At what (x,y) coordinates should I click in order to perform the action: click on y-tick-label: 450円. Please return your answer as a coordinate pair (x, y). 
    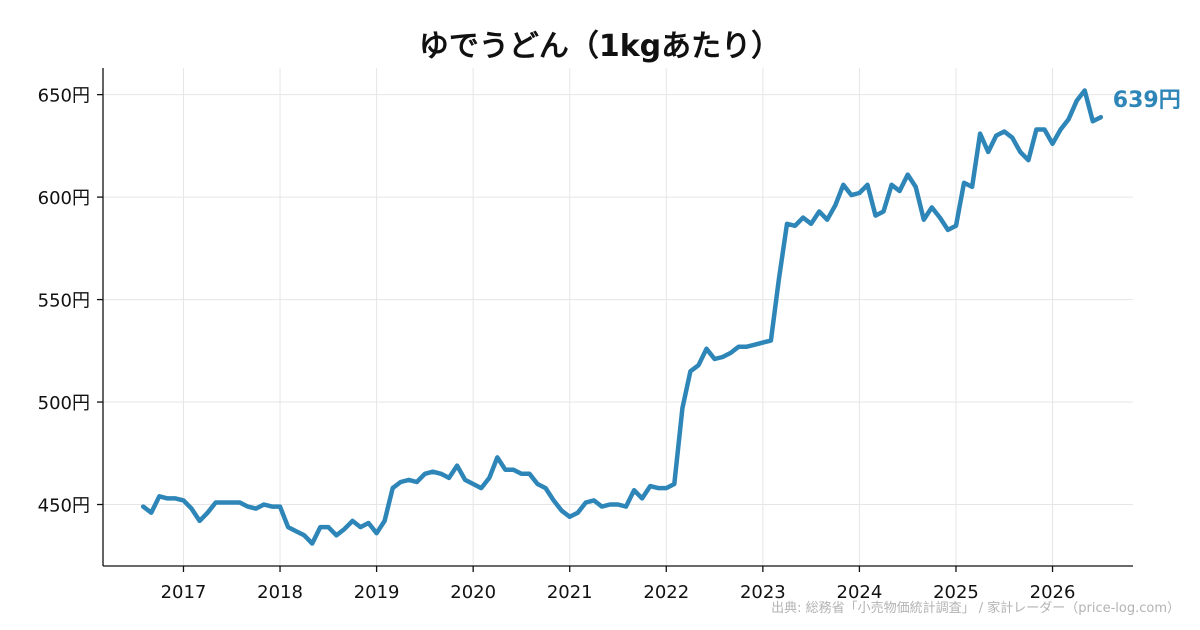
    Looking at the image, I should click on (64, 506).